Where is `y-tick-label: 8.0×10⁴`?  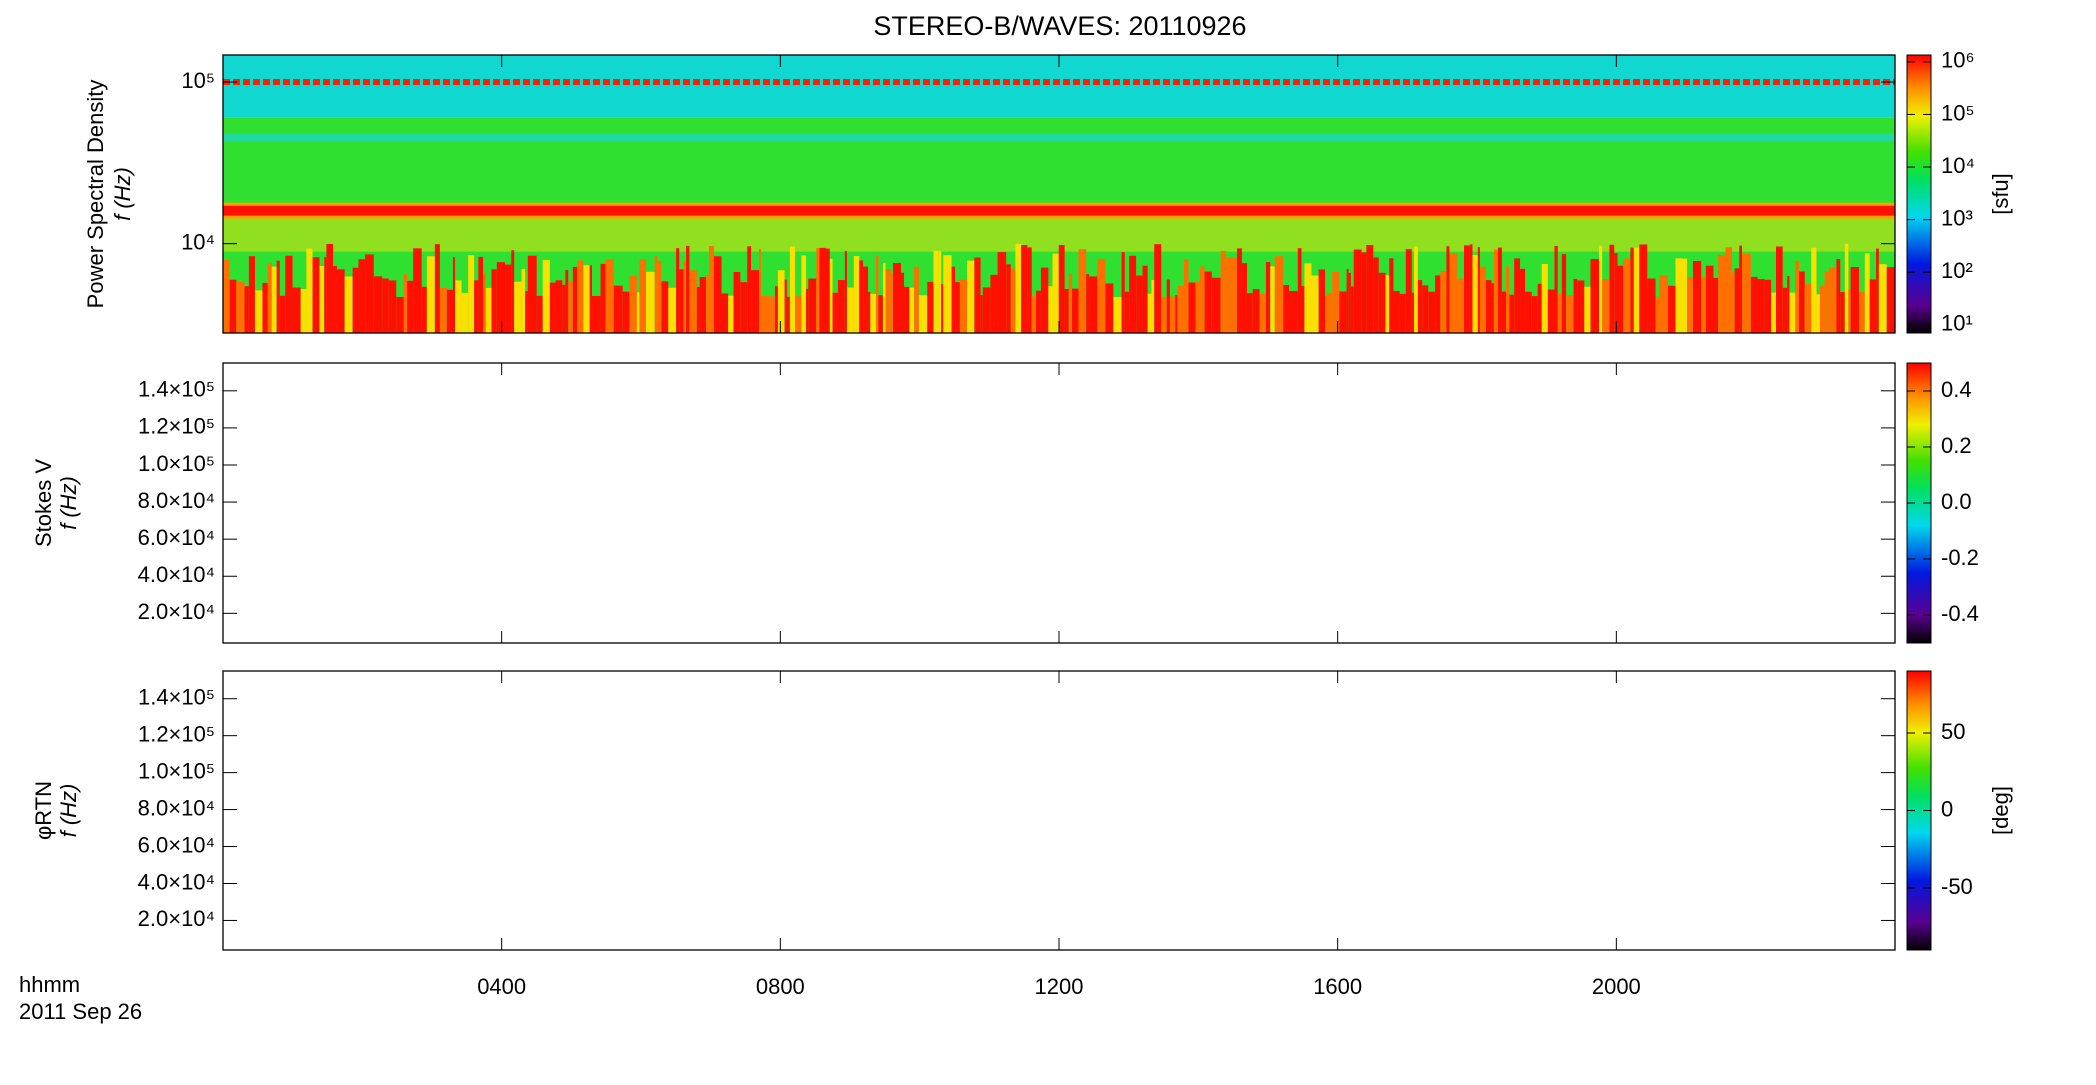
y-tick-label: 8.0×10⁴ is located at coordinates (176, 500).